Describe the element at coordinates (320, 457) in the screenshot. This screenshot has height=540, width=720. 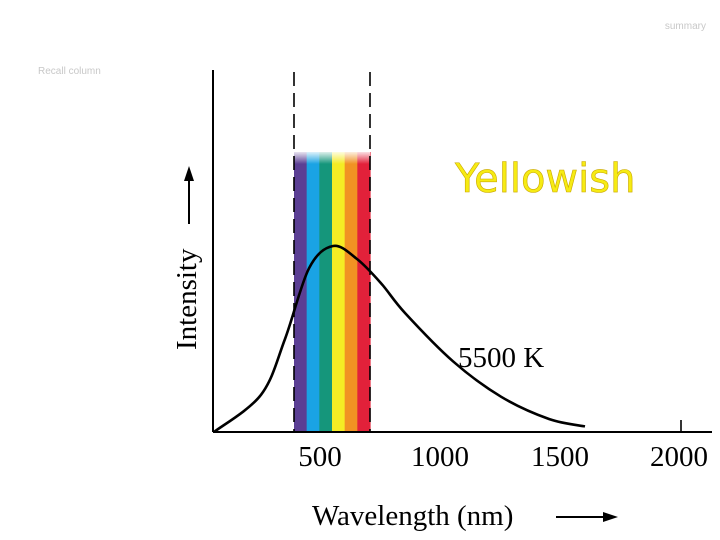
I see `x-tick-label-500: 500` at that location.